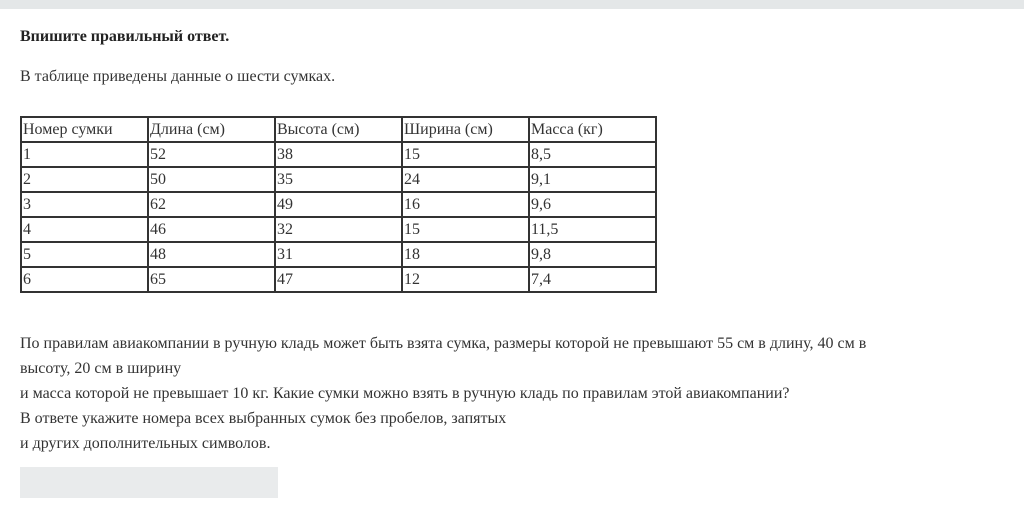  What do you see at coordinates (211, 129) in the screenshot?
I see `column-header: Длина (см)` at bounding box center [211, 129].